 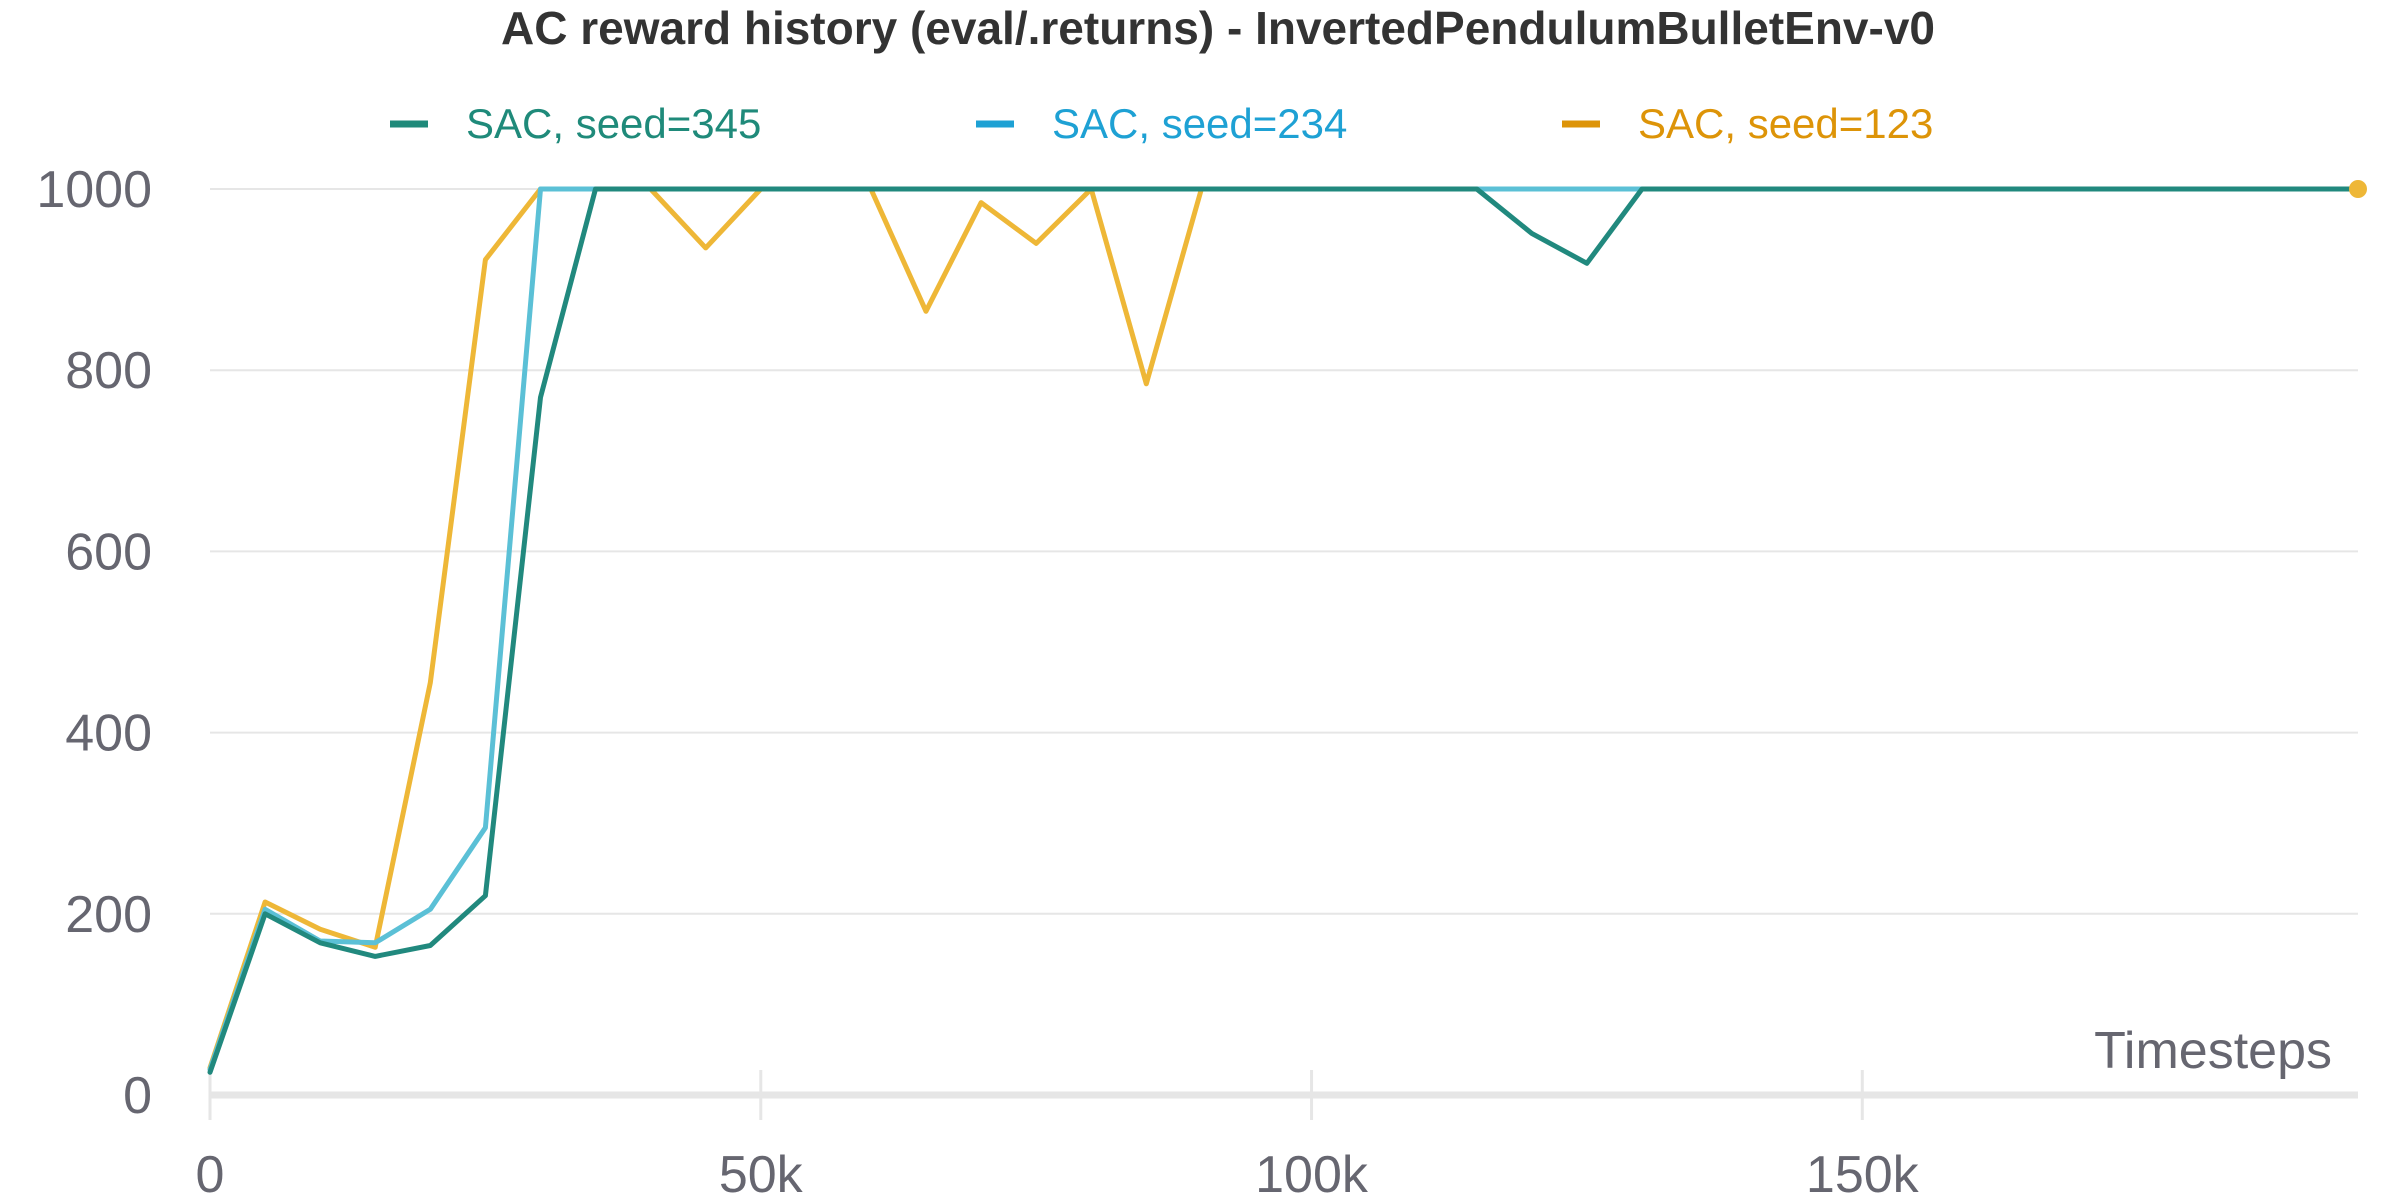 What do you see at coordinates (613, 123) in the screenshot?
I see `legend-label: SAC, seed=345` at bounding box center [613, 123].